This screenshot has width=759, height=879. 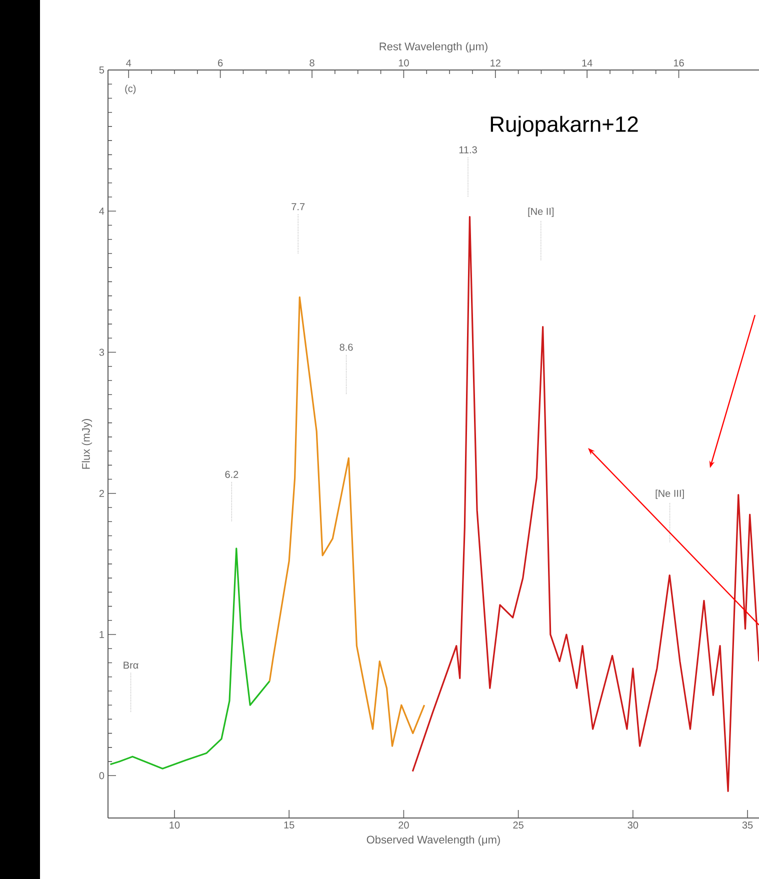 What do you see at coordinates (101, 776) in the screenshot?
I see `y-tick-label: 0` at bounding box center [101, 776].